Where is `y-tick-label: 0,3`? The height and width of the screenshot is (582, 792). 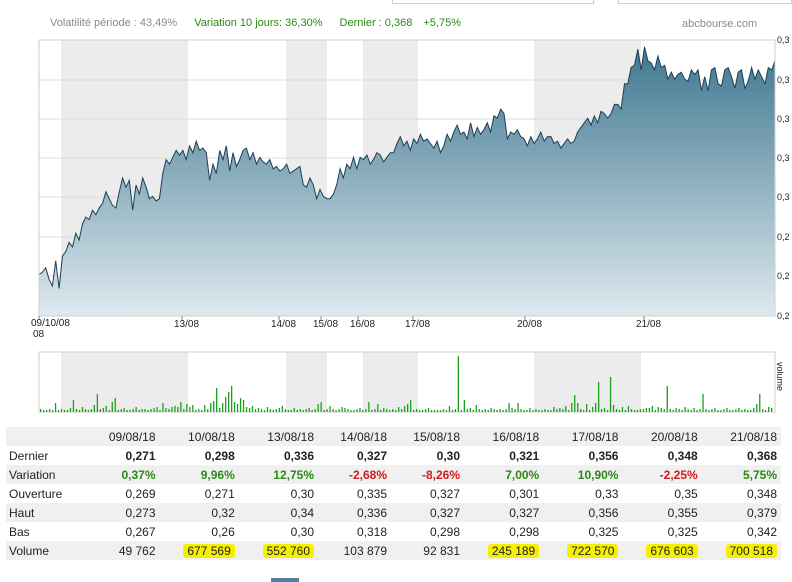 y-tick-label: 0,3 is located at coordinates (783, 40).